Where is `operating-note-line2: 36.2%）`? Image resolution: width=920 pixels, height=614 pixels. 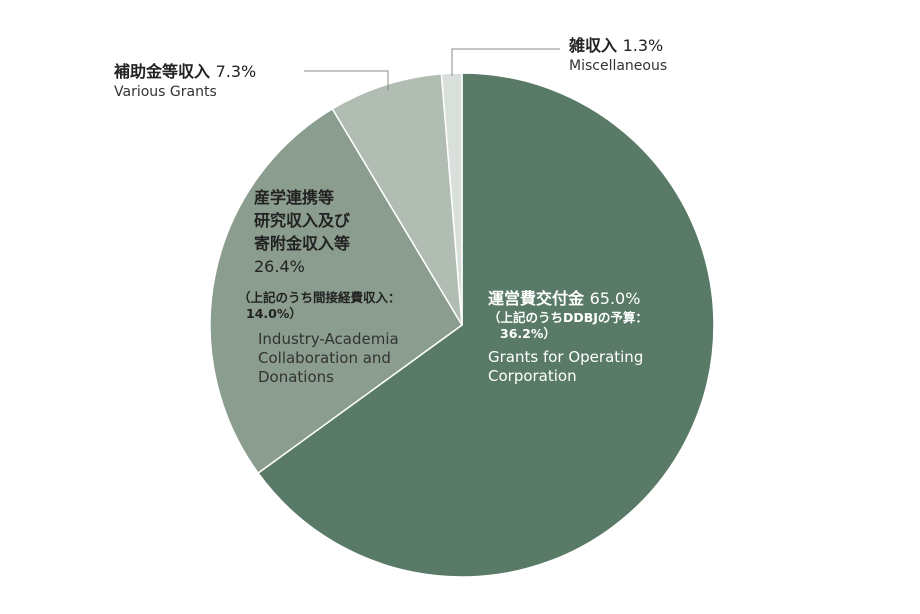
operating-note-line2: 36.2%） is located at coordinates (528, 333).